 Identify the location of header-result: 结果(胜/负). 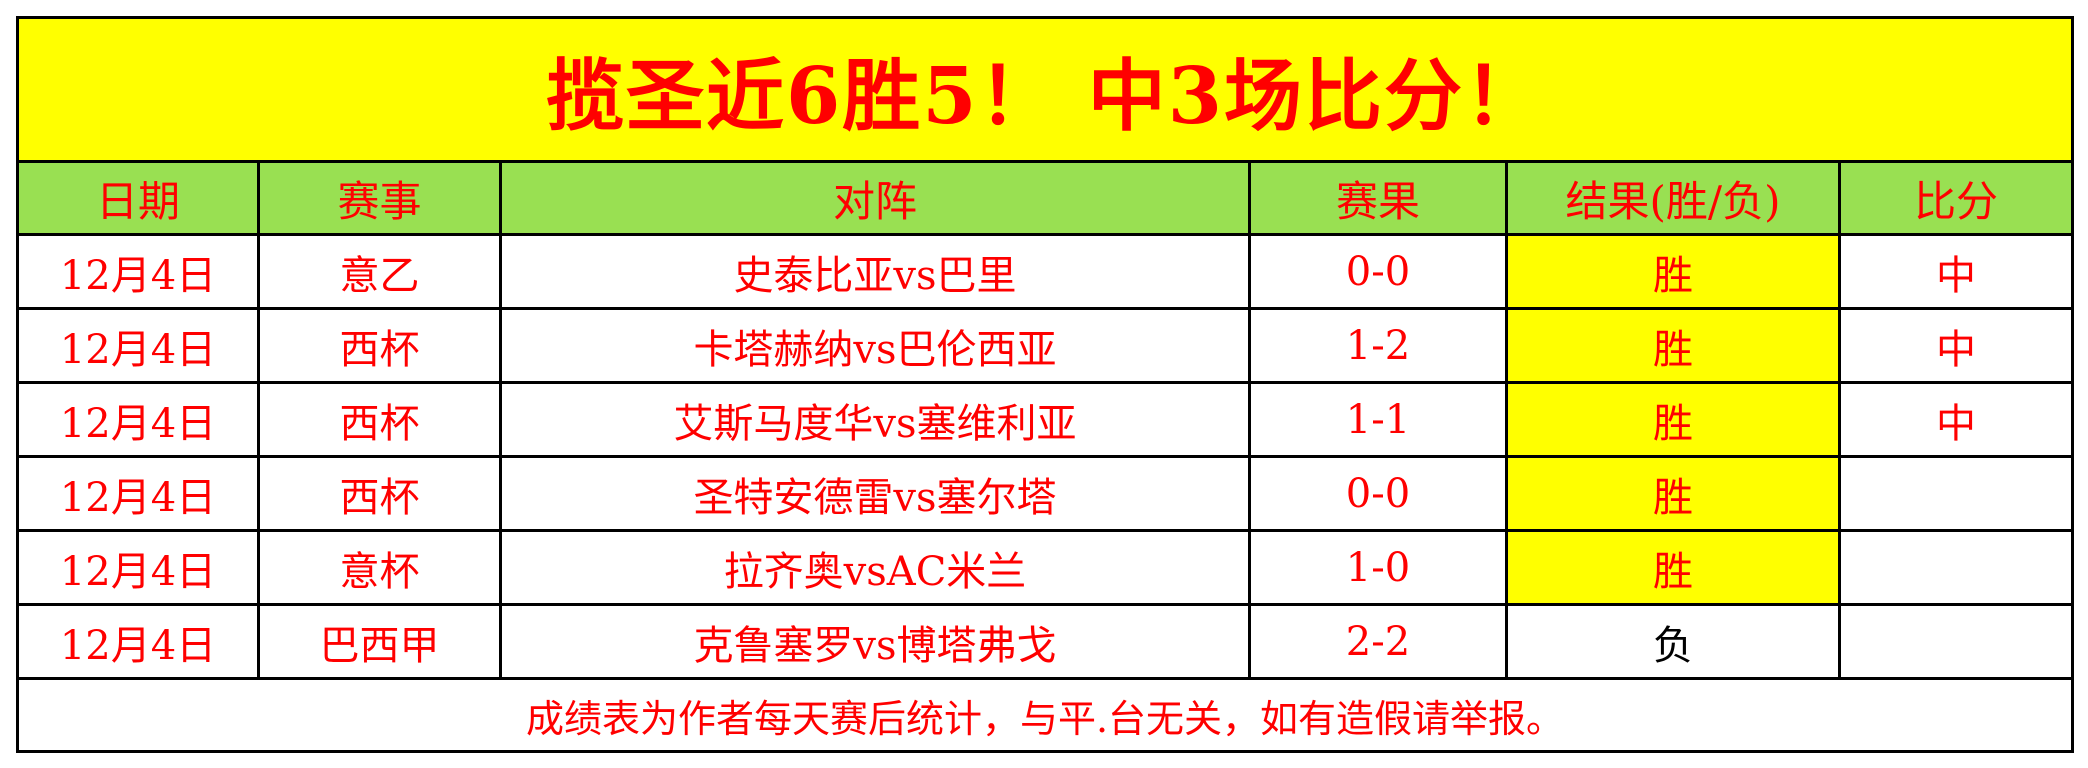
(1673, 198).